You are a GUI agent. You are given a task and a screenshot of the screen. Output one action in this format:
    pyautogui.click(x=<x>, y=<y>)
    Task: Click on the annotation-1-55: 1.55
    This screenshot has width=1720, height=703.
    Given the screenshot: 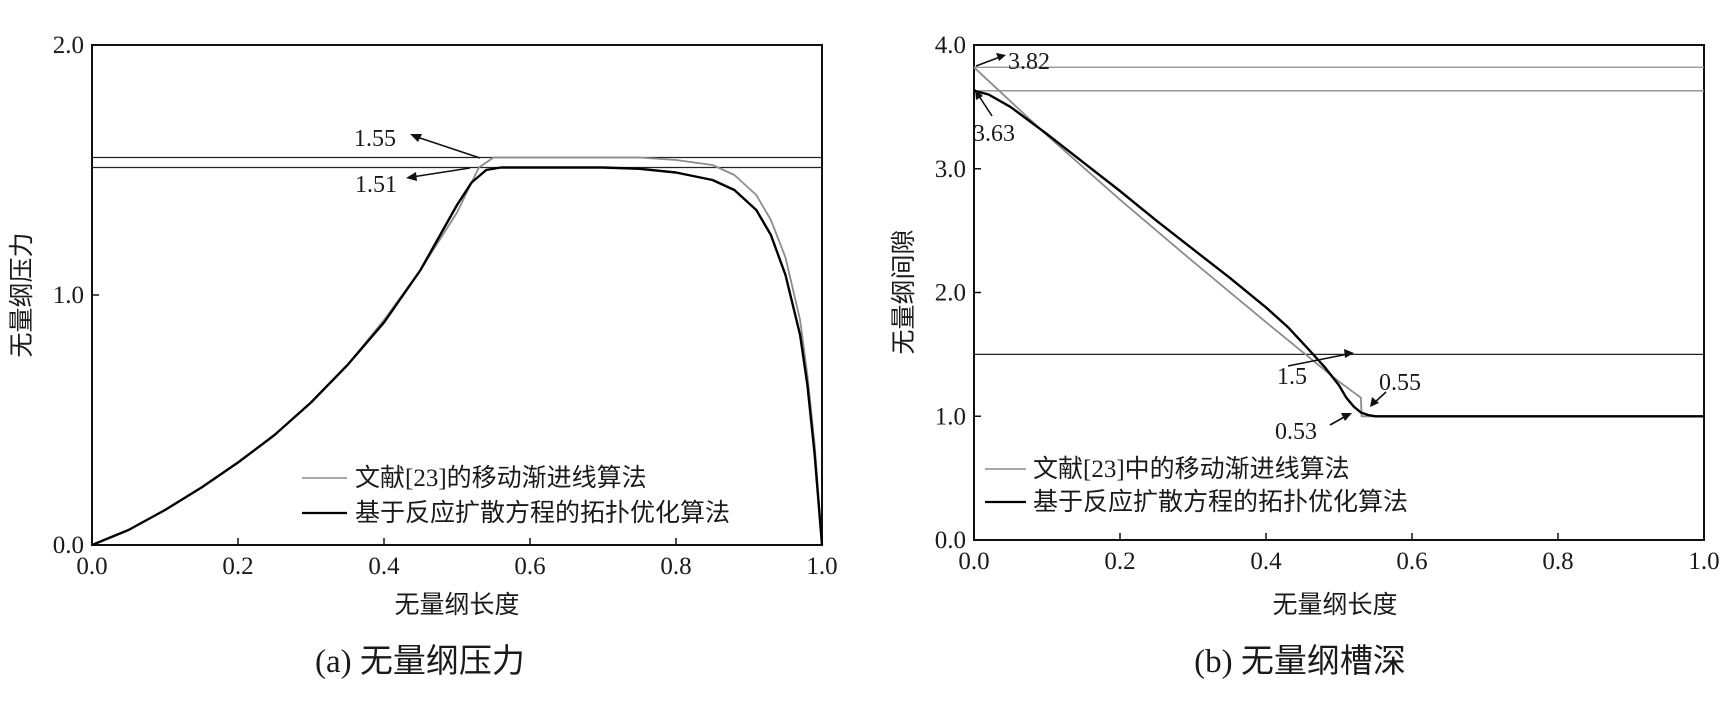 What is the action you would take?
    pyautogui.click(x=375, y=139)
    